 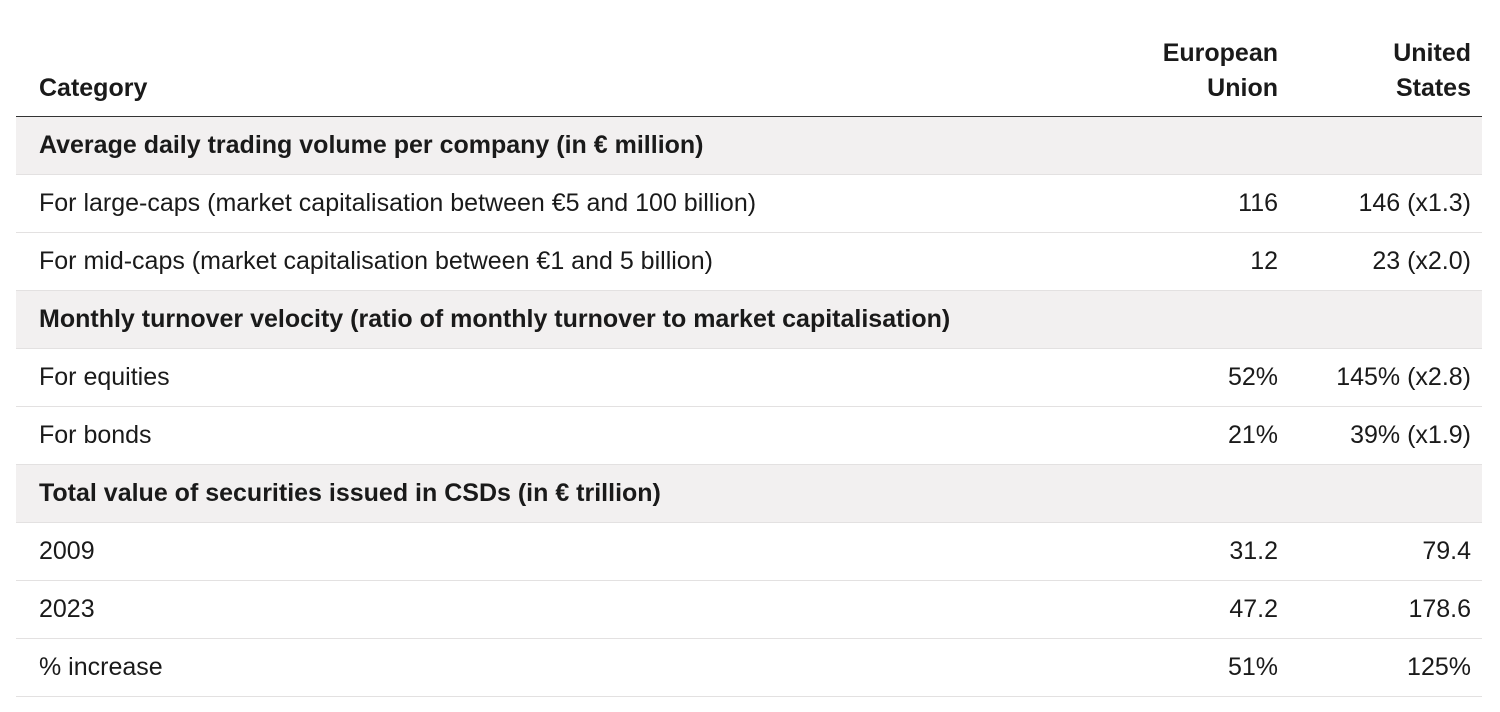 I want to click on row-label: 2009, so click(x=556, y=551).